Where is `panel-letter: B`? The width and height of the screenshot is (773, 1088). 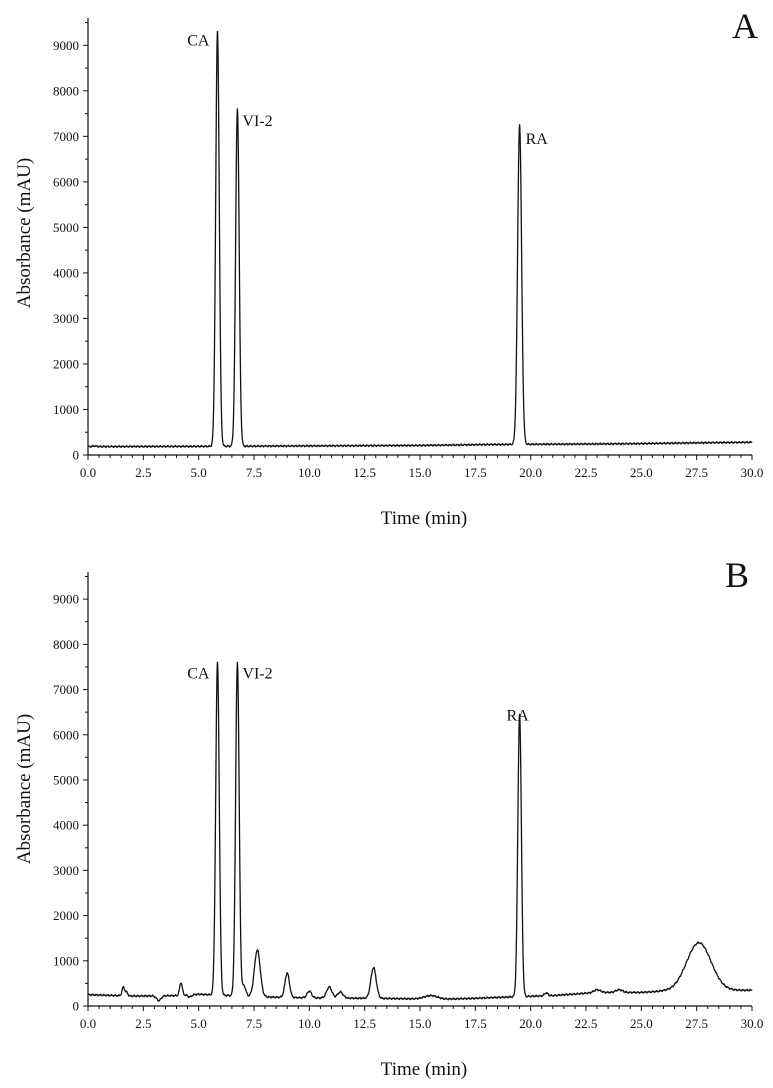
panel-letter: B is located at coordinates (737, 575).